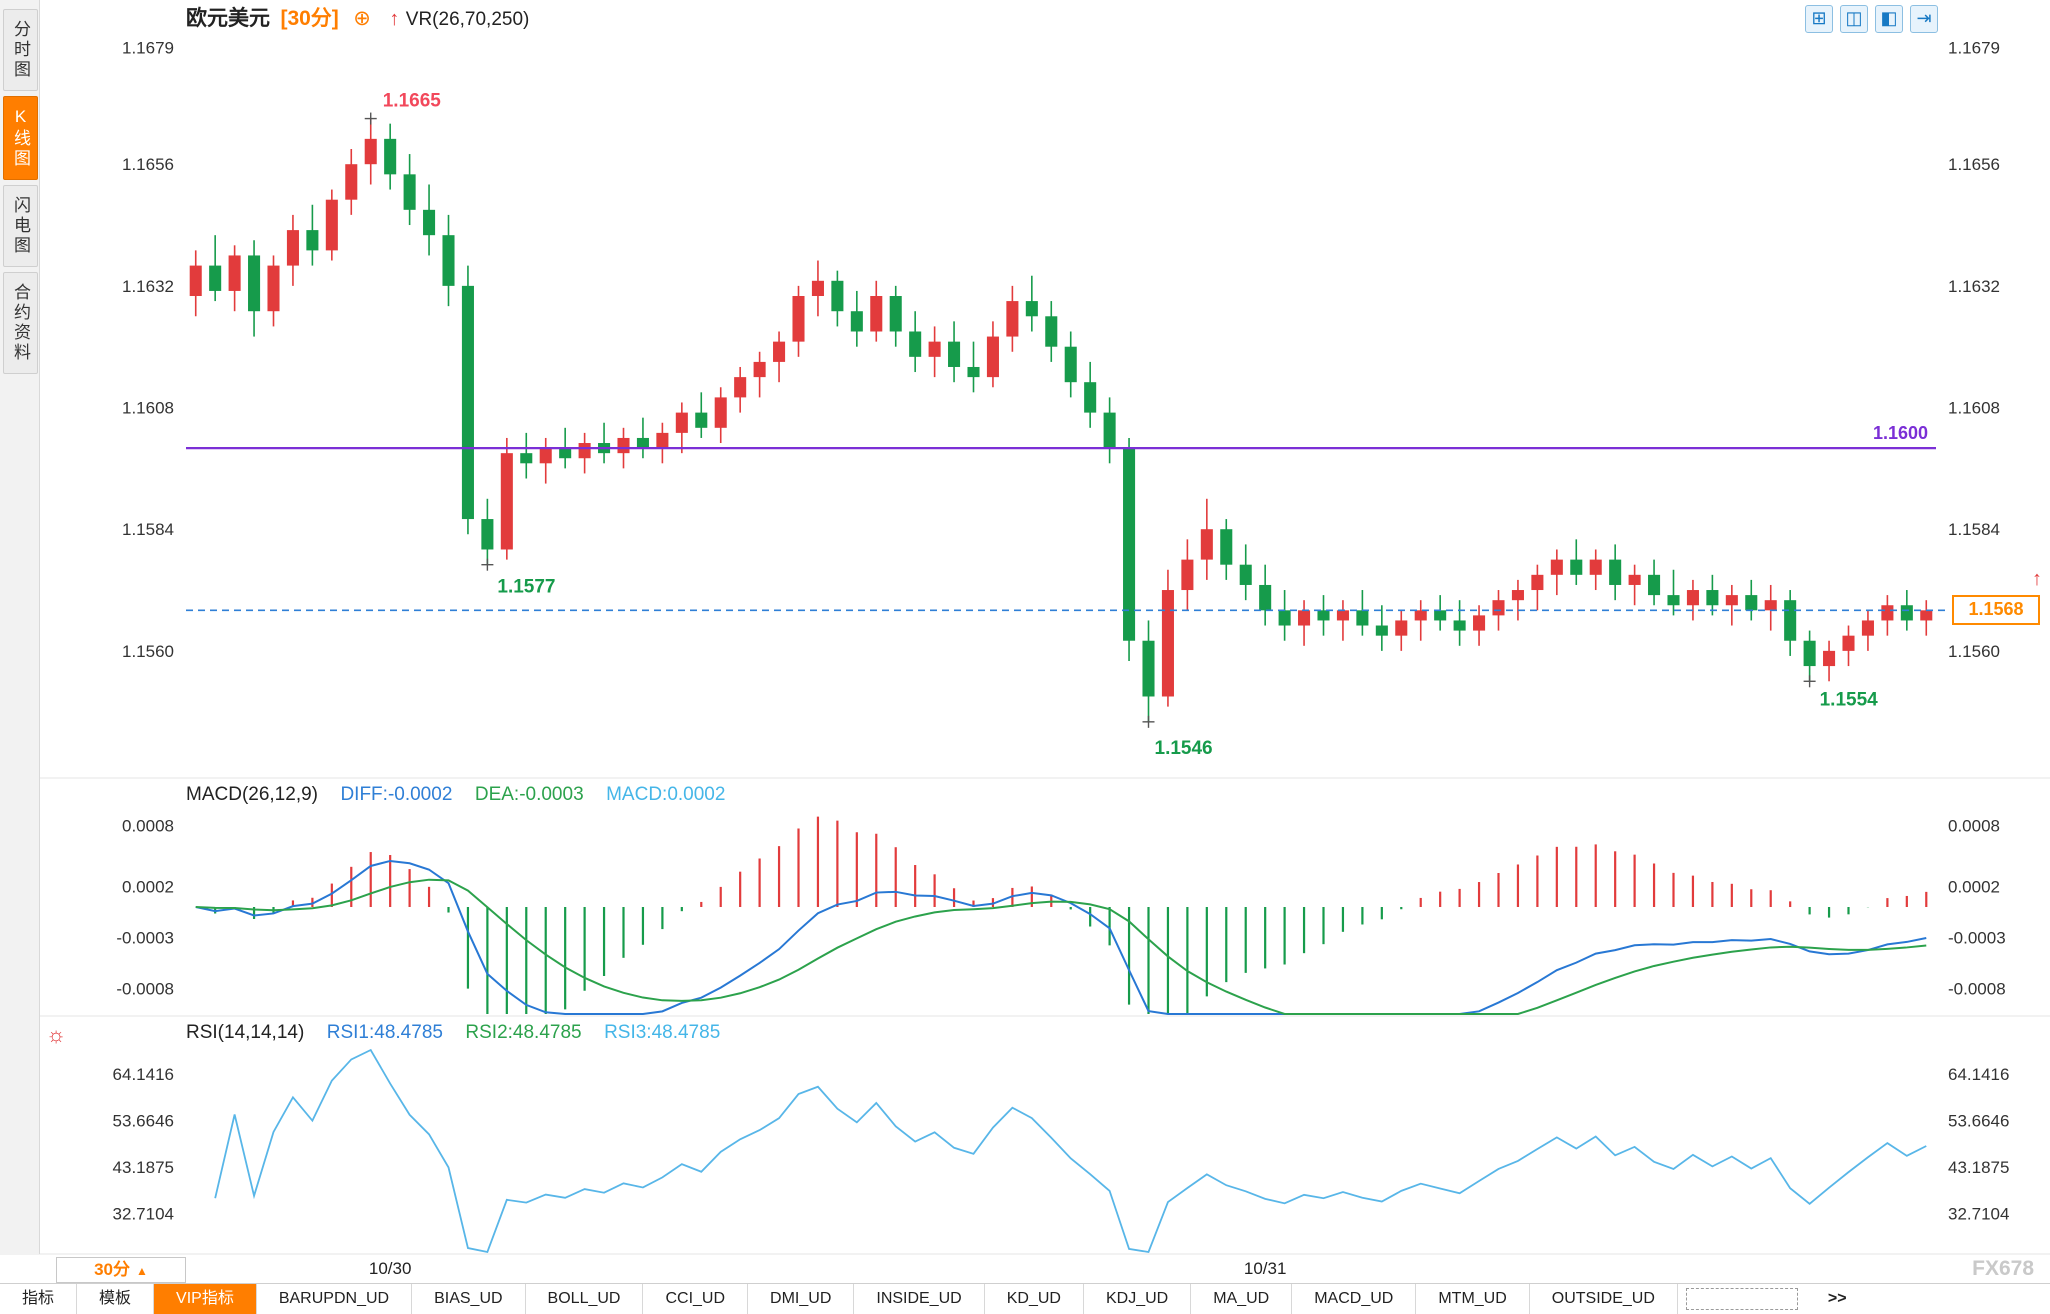 The image size is (2050, 1314). Describe the element at coordinates (56, 1034) in the screenshot. I see `indicator-settings-icon: ☼` at that location.